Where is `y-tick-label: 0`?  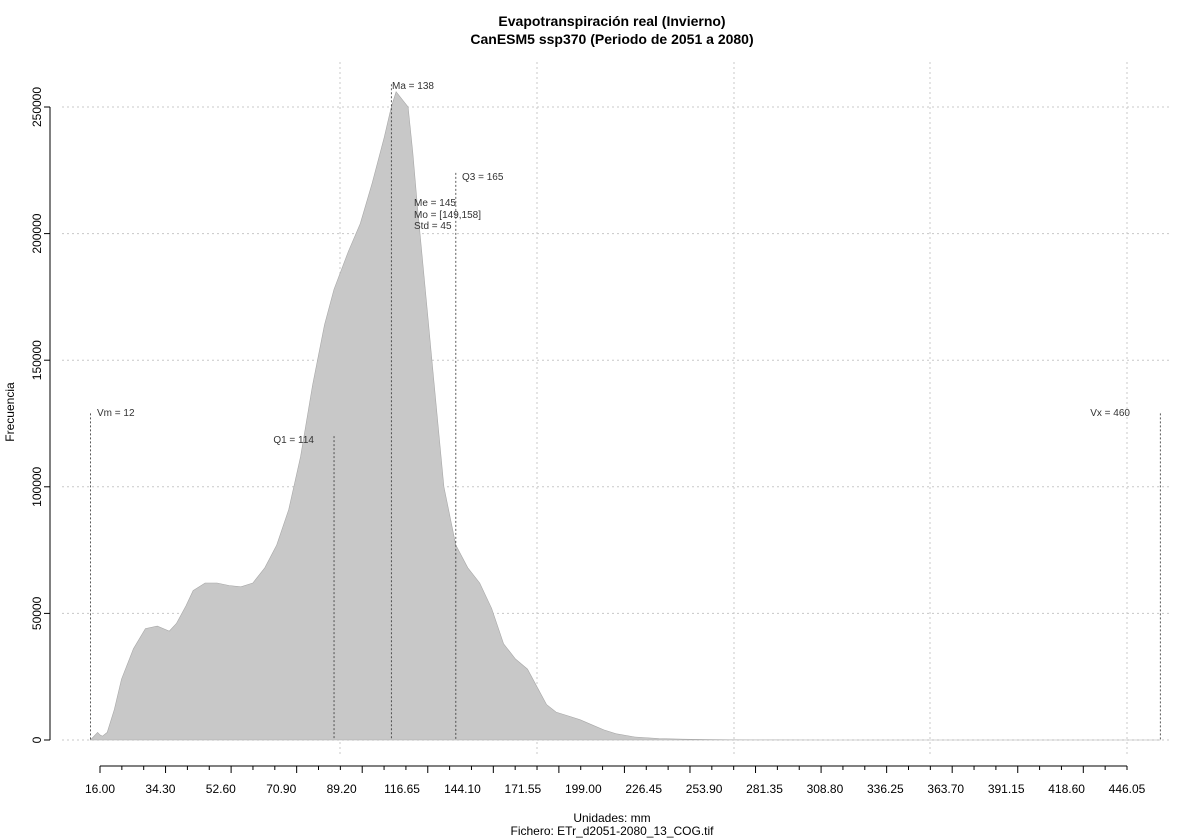
y-tick-label: 0 is located at coordinates (37, 739).